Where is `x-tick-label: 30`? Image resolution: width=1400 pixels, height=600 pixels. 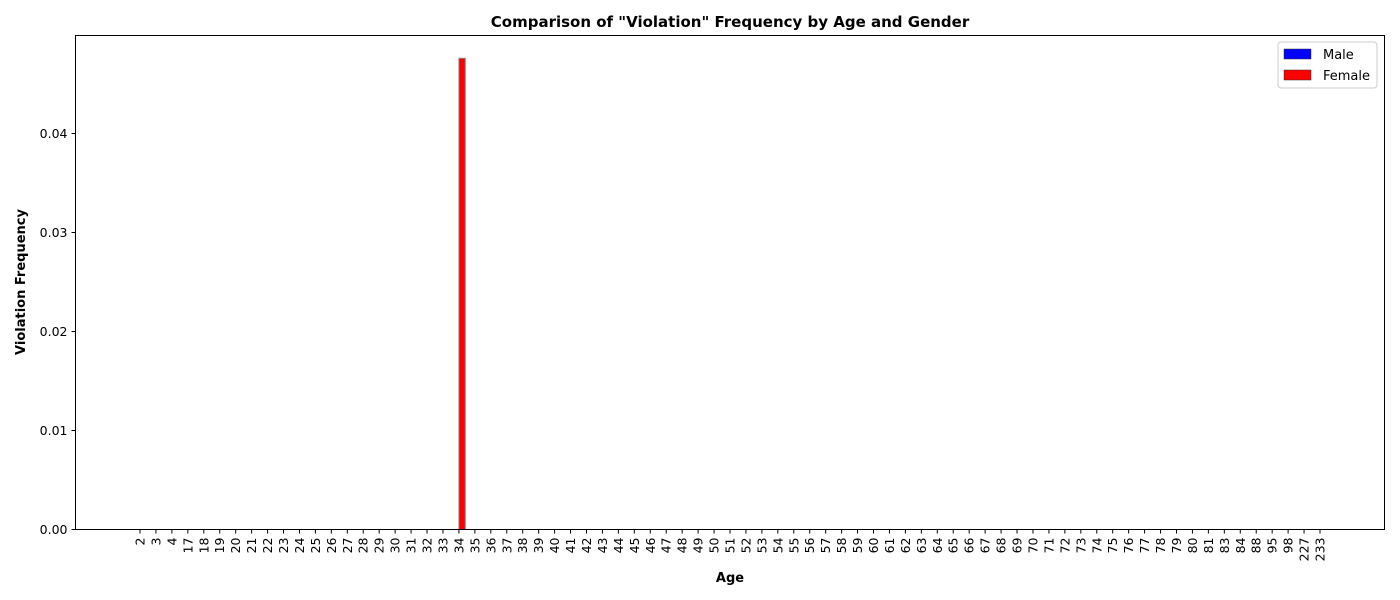
x-tick-label: 30 is located at coordinates (395, 545).